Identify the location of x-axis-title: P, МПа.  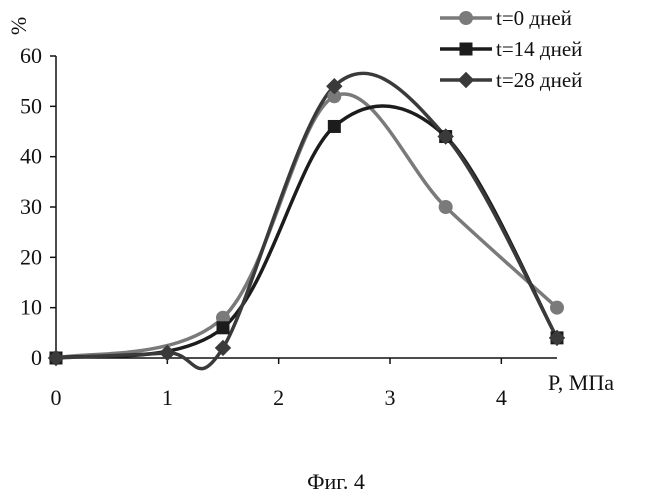
(581, 382).